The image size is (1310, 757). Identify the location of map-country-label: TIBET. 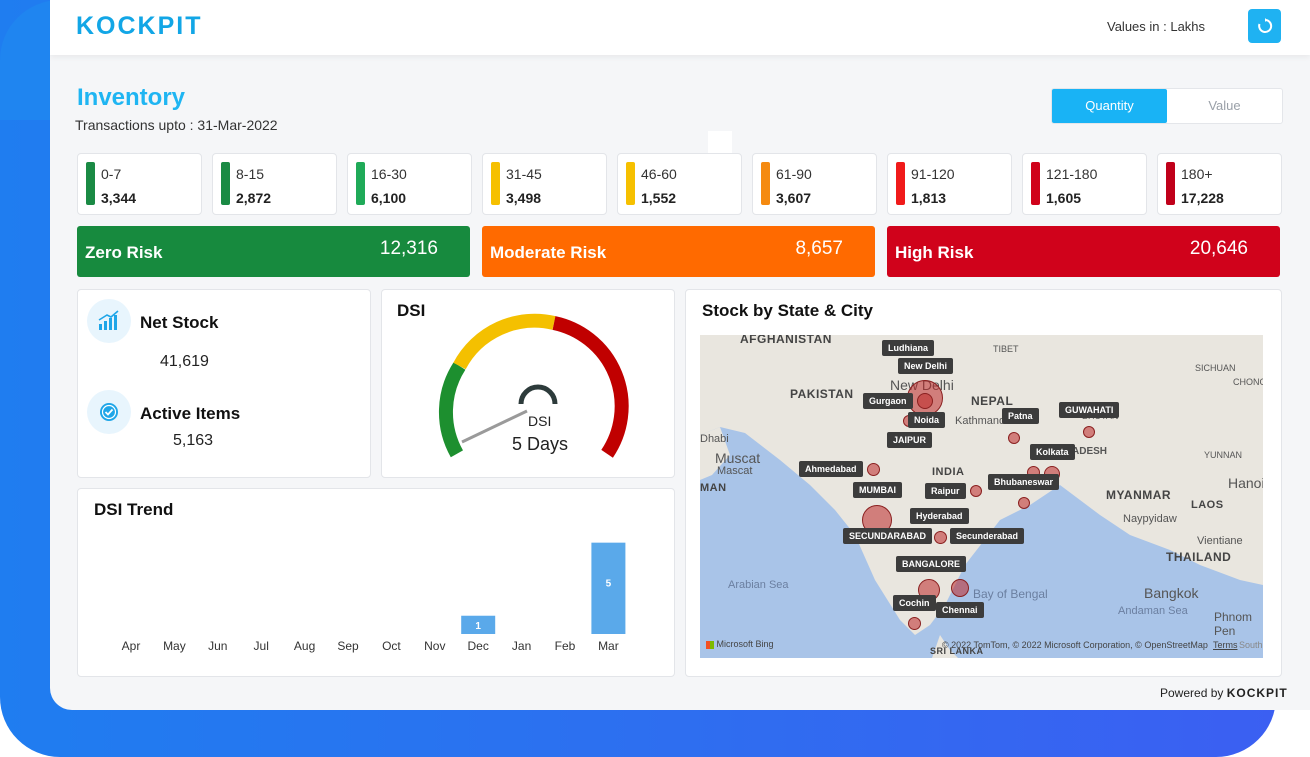
(1006, 349).